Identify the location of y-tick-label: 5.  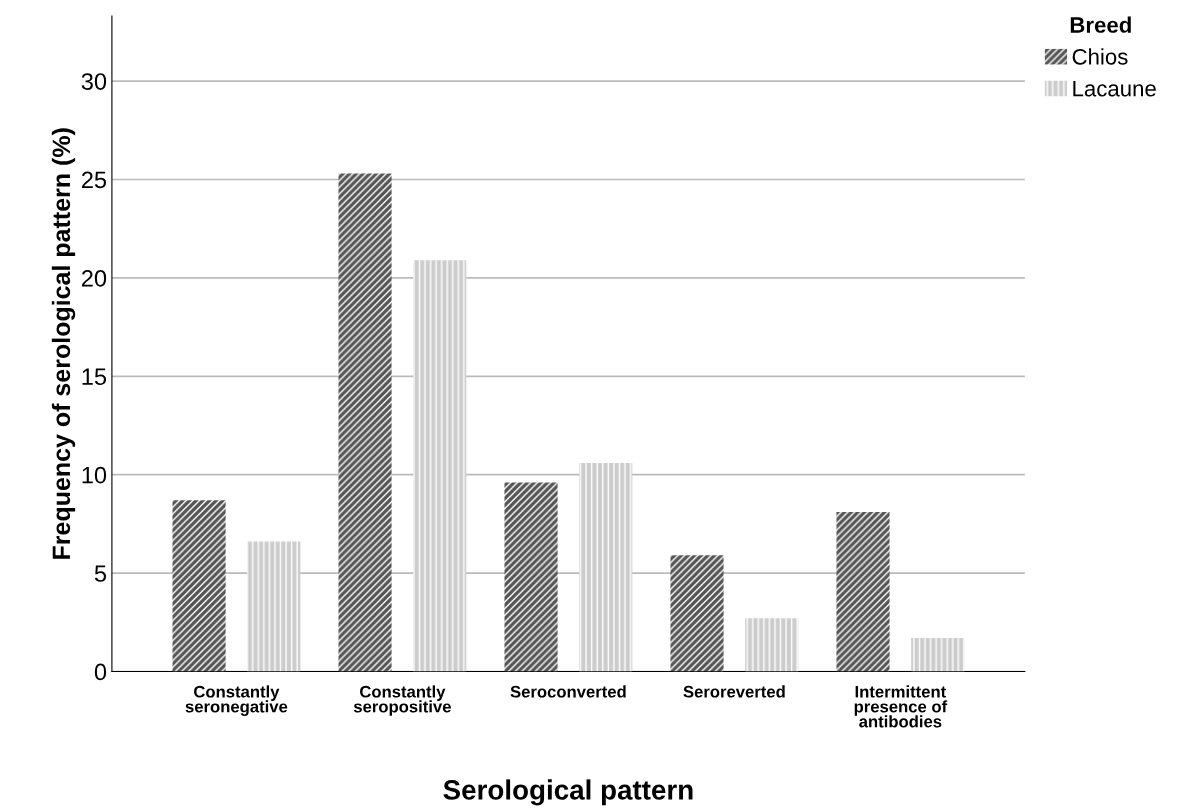
(100, 573).